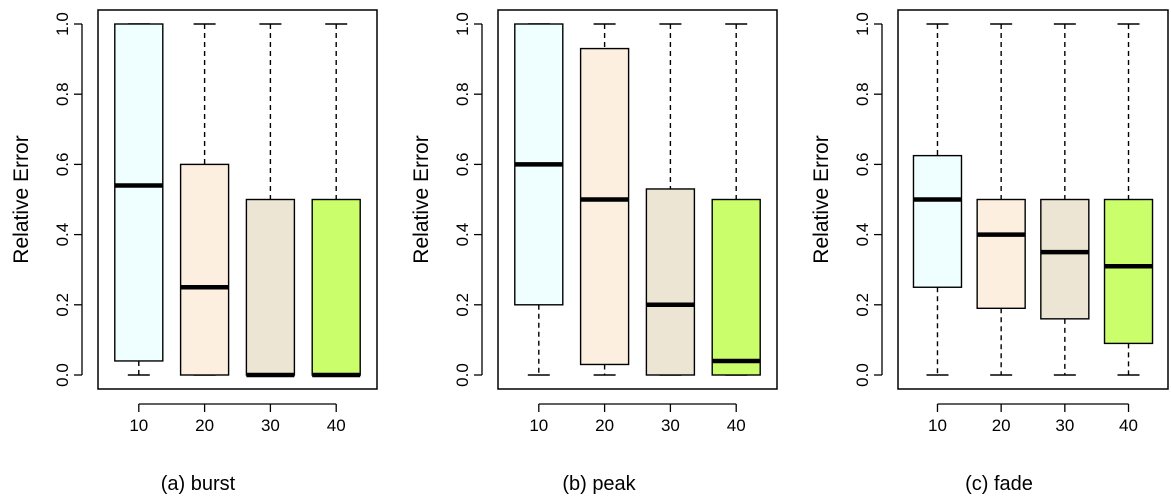 The image size is (1171, 504). What do you see at coordinates (599, 484) in the screenshot?
I see `caption-peak: (b) peak` at bounding box center [599, 484].